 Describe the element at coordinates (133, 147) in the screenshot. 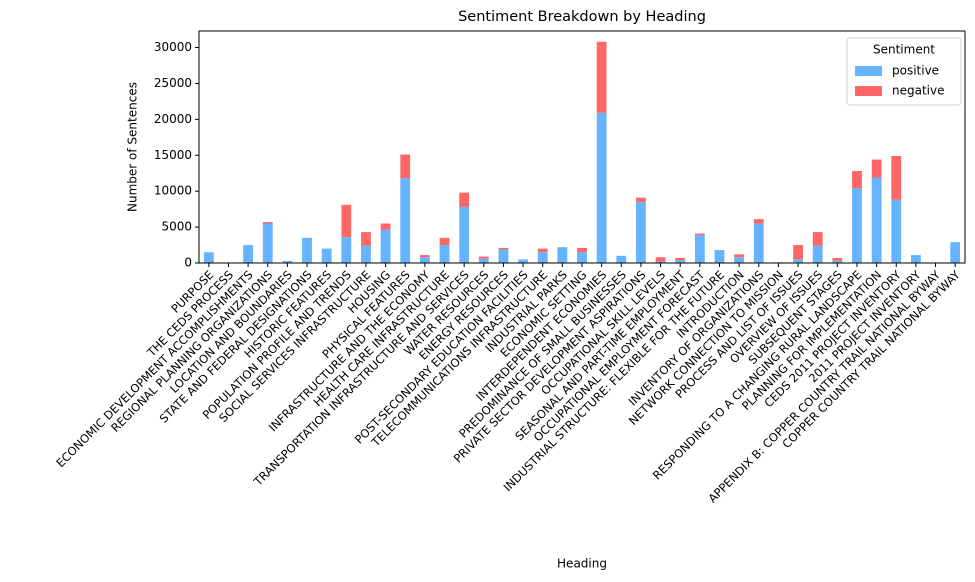

I see `y-axis-label: Number of Sentences` at that location.